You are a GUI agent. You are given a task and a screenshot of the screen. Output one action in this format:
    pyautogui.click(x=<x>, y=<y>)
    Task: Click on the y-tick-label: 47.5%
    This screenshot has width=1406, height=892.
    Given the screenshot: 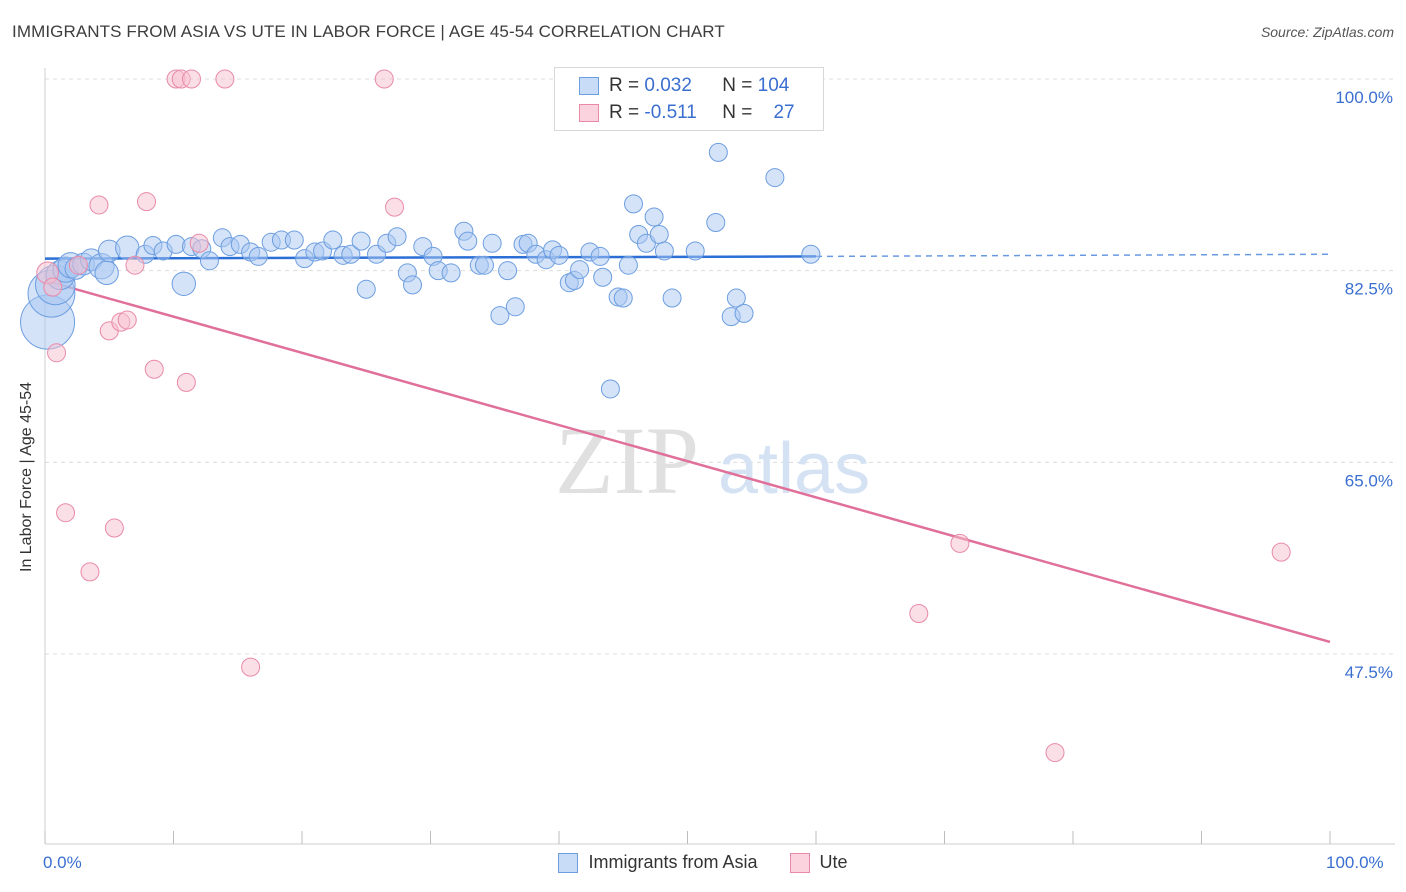 What is the action you would take?
    pyautogui.click(x=1369, y=672)
    